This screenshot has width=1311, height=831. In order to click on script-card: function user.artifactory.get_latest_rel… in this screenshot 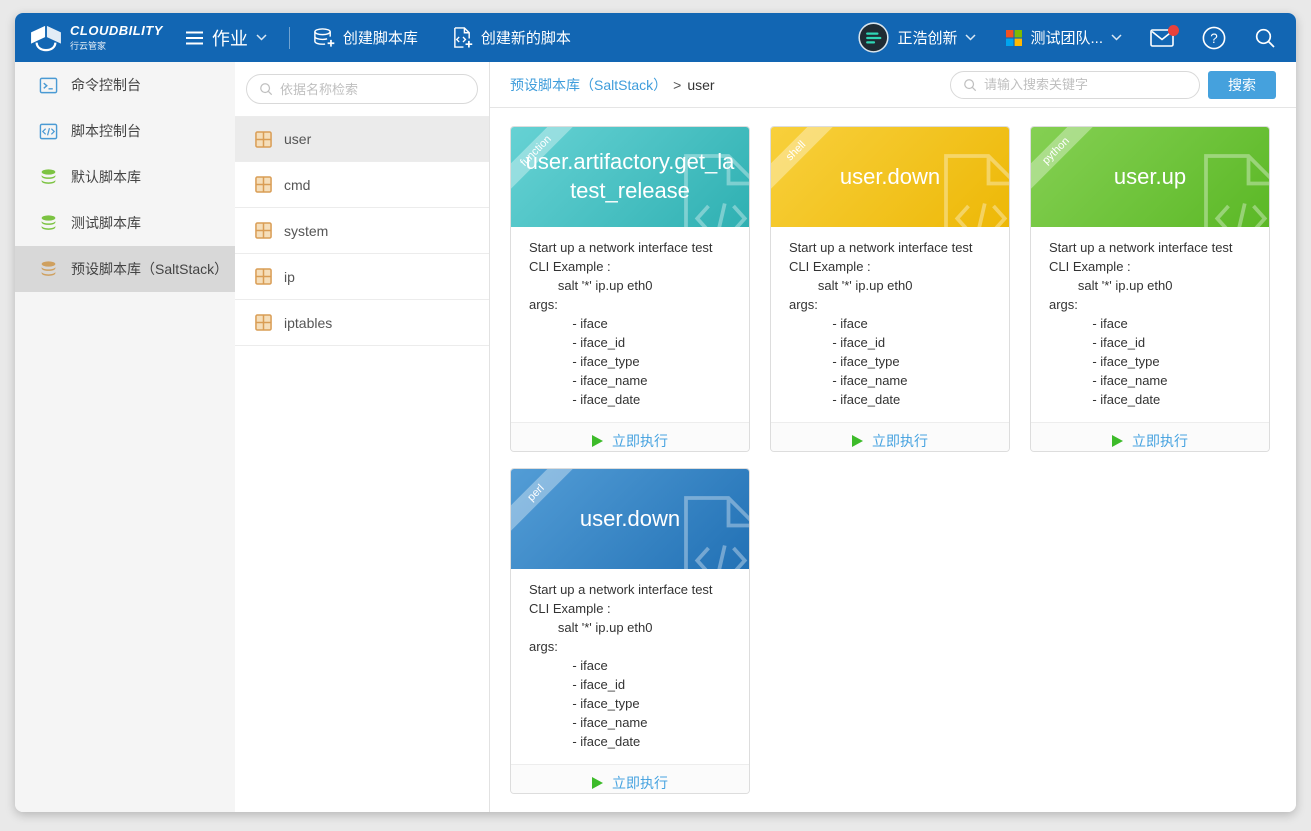, I will do `click(630, 289)`.